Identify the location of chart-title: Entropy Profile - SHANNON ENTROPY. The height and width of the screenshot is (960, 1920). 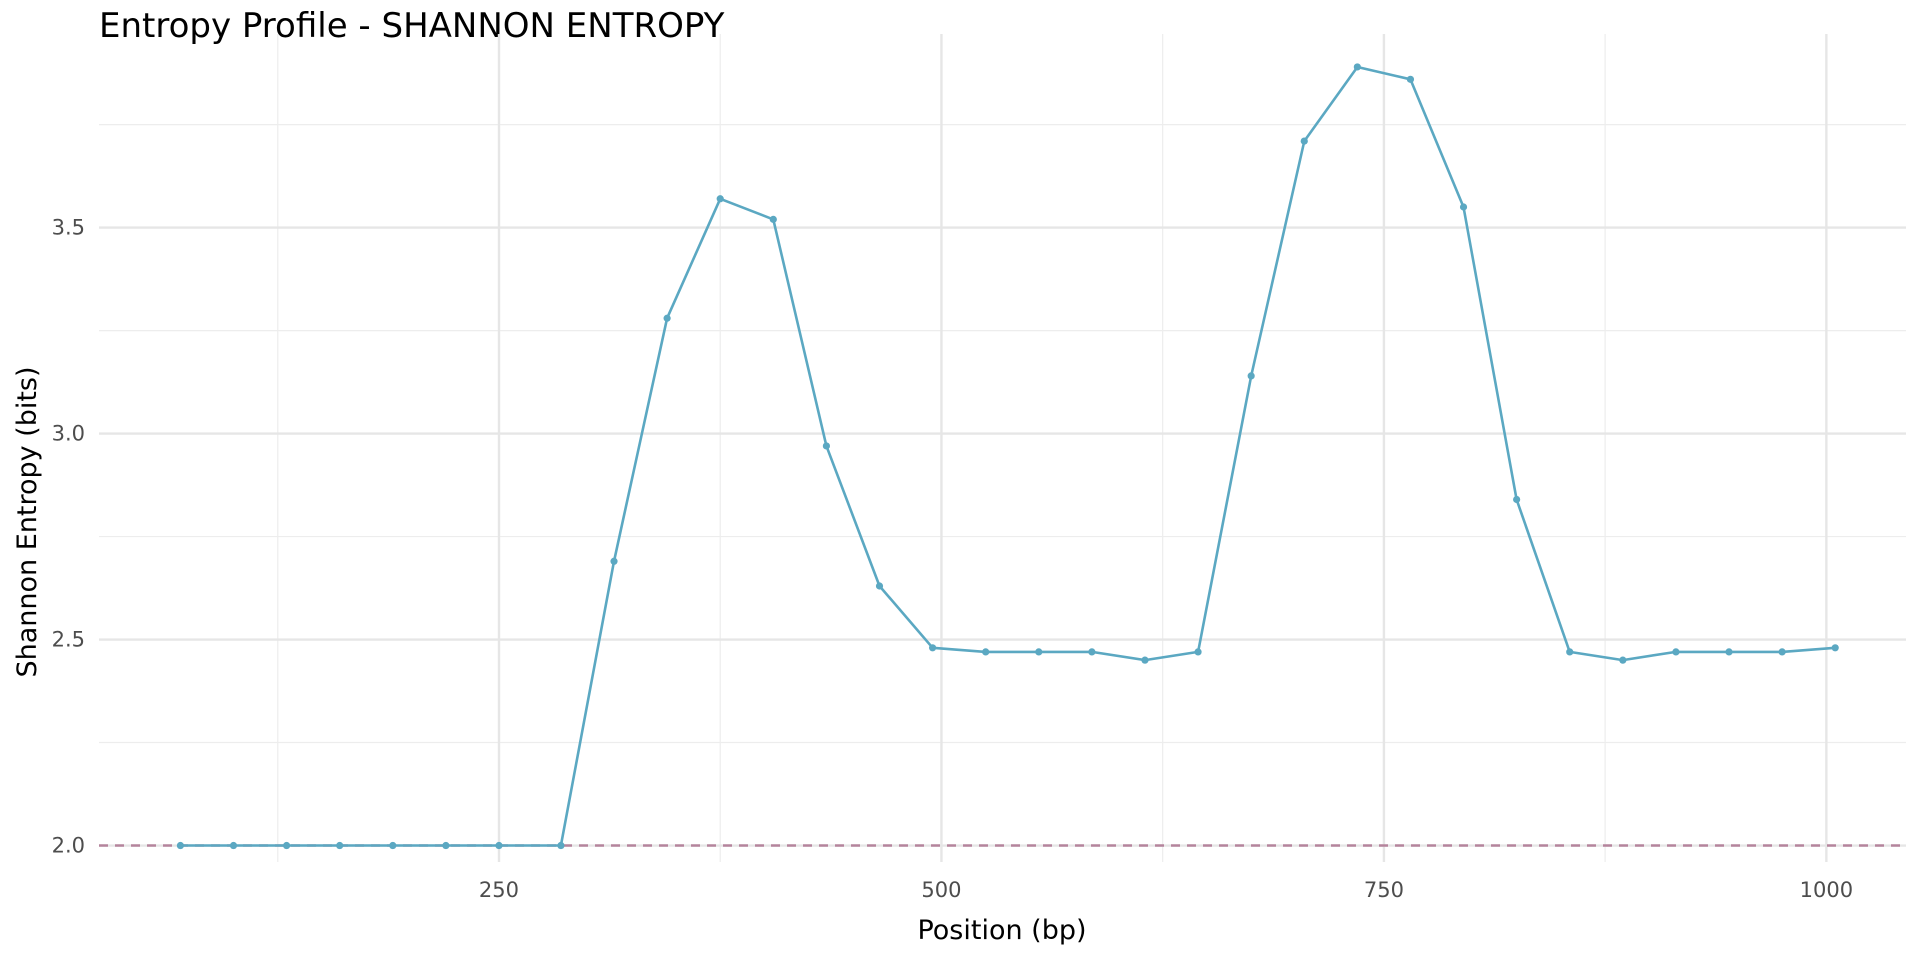
(412, 26).